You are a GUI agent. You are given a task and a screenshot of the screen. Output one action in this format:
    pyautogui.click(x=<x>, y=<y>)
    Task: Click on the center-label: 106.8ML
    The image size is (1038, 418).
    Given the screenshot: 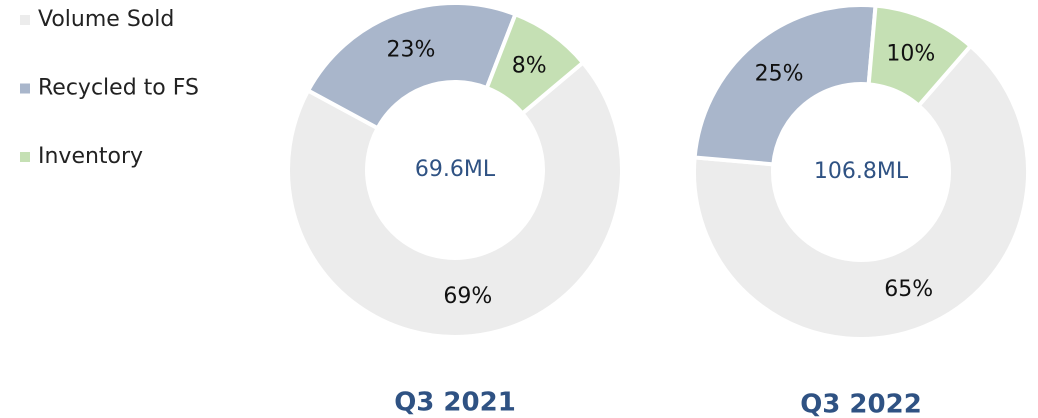 What is the action you would take?
    pyautogui.click(x=861, y=171)
    